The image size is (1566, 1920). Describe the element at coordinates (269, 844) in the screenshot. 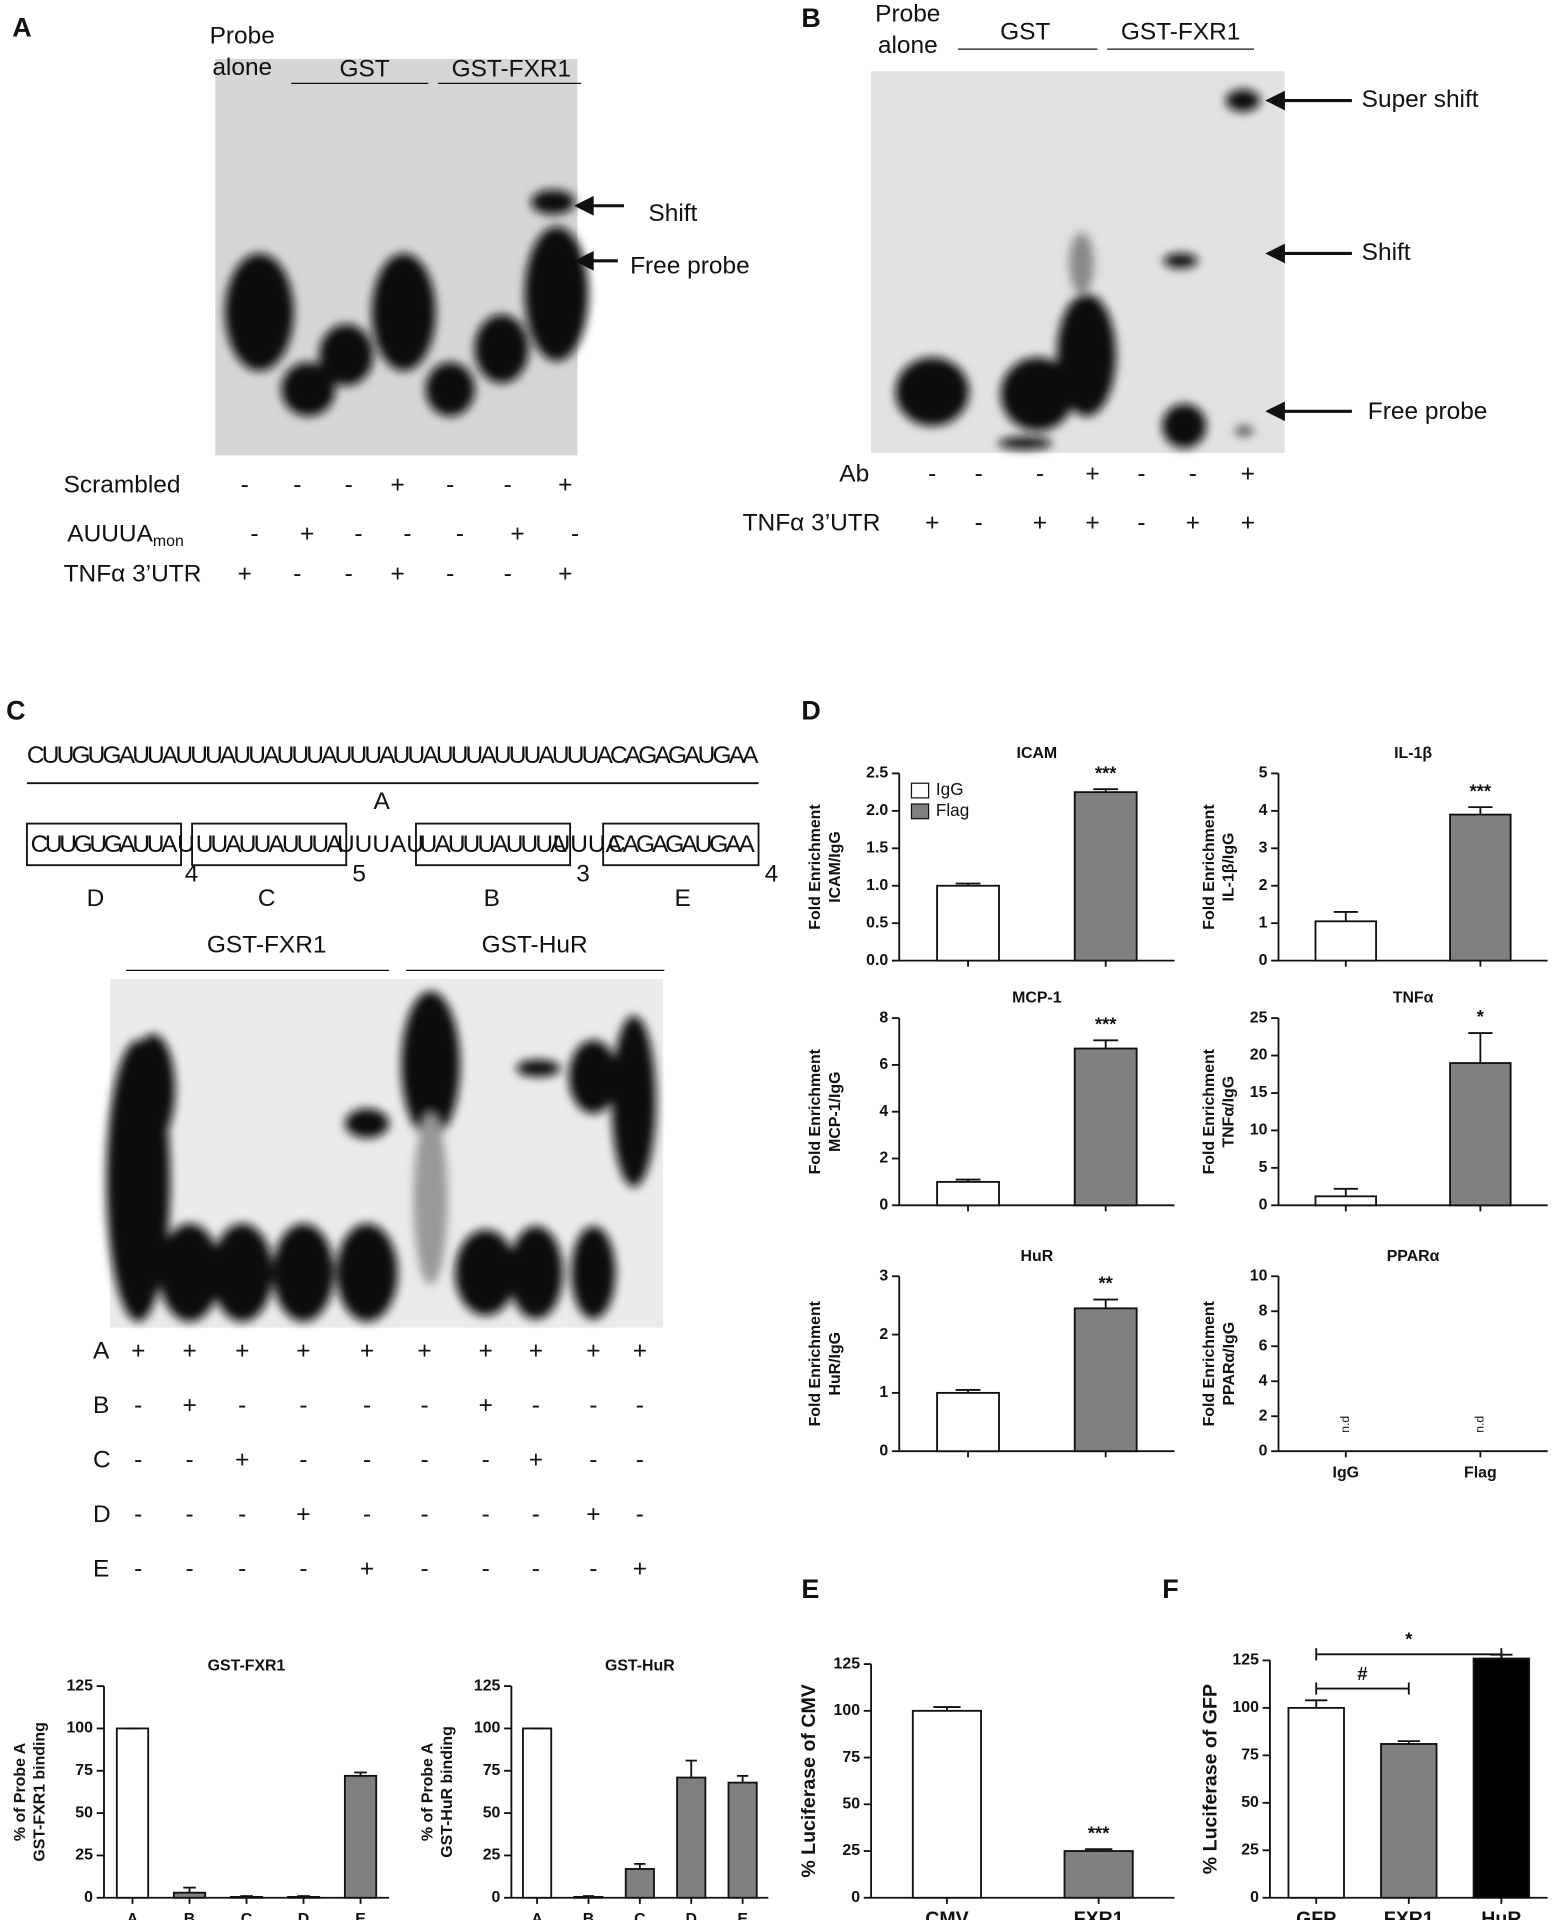

I see `fragment: UUAUUAUUUA` at that location.